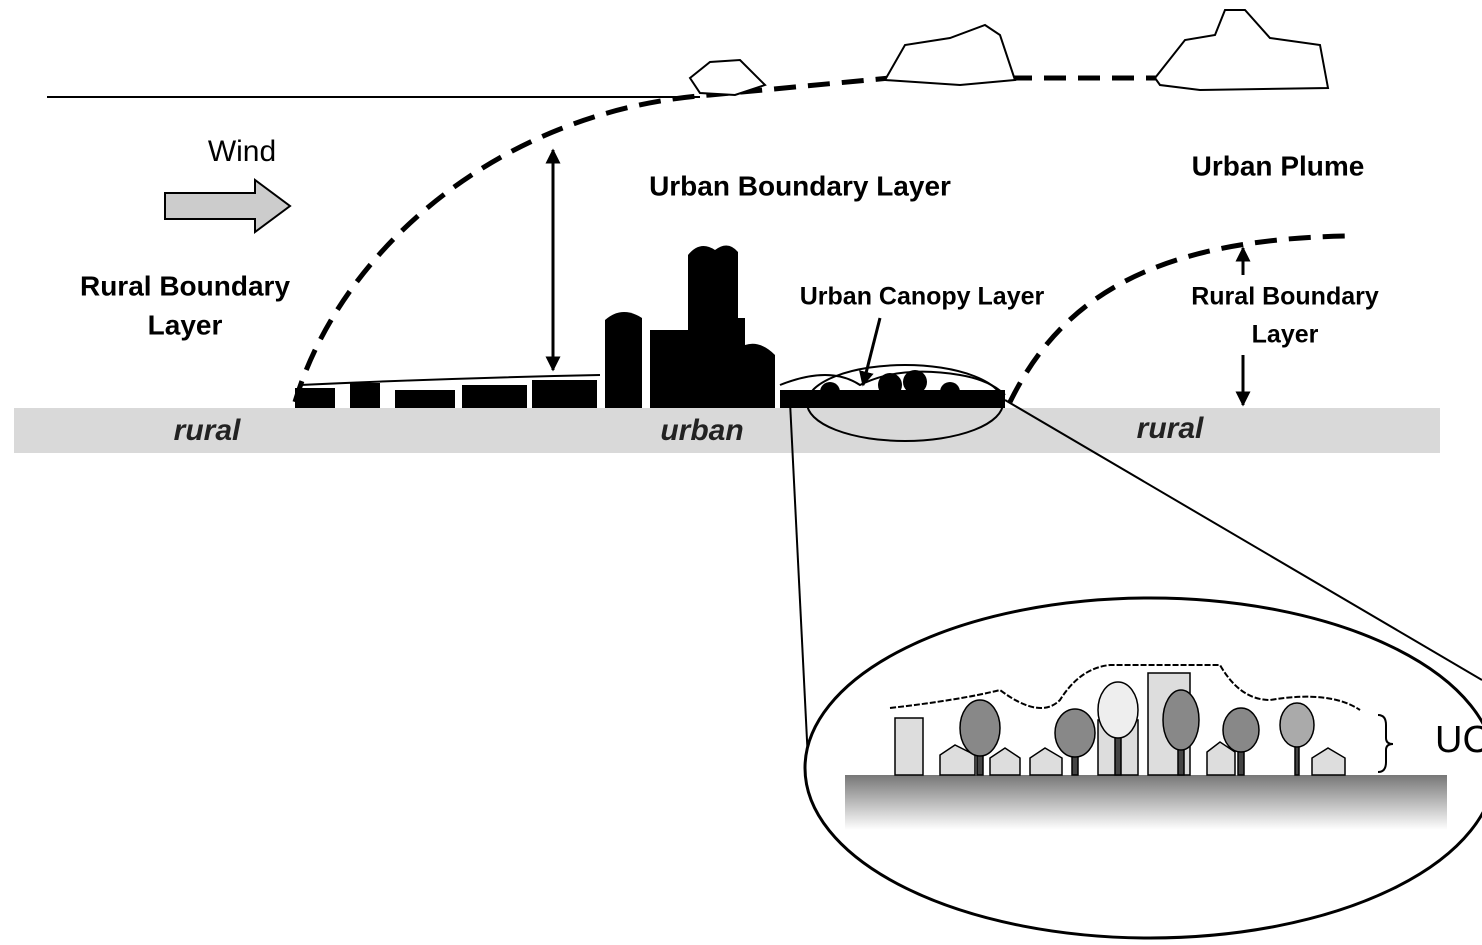  Describe the element at coordinates (701, 430) in the screenshot. I see `ground-label: urban` at that location.